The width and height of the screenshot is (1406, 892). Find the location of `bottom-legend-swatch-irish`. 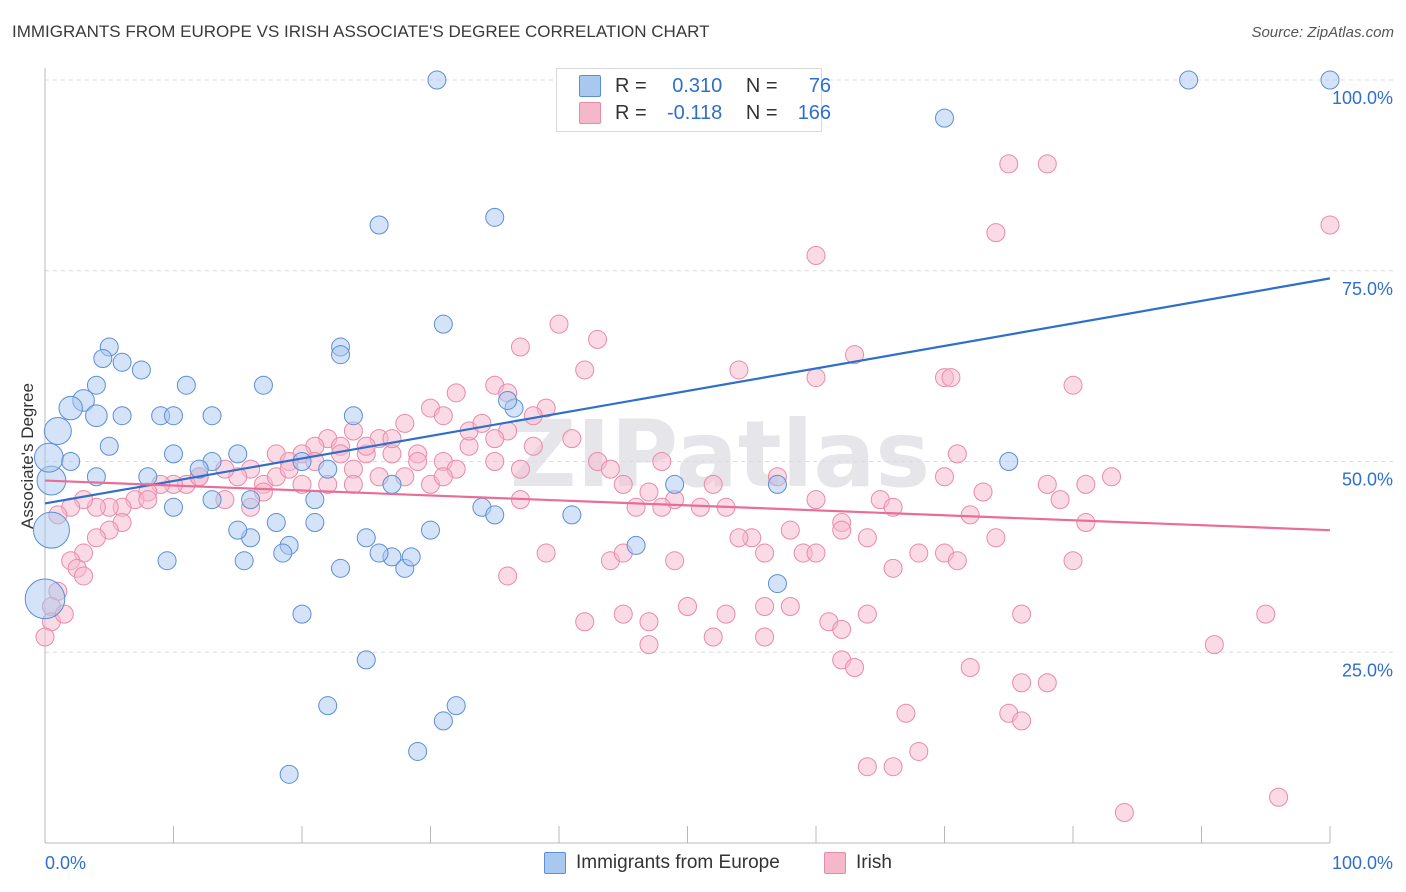

bottom-legend-swatch-irish is located at coordinates (835, 863).